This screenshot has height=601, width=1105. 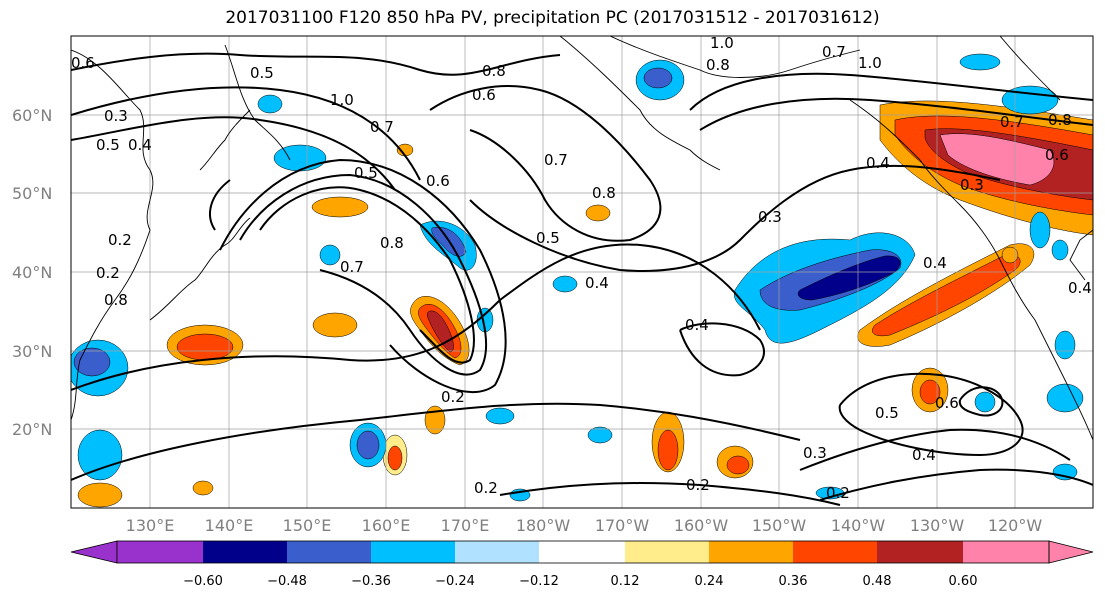 I want to click on colorbar-extend-right, so click(x=1071, y=552).